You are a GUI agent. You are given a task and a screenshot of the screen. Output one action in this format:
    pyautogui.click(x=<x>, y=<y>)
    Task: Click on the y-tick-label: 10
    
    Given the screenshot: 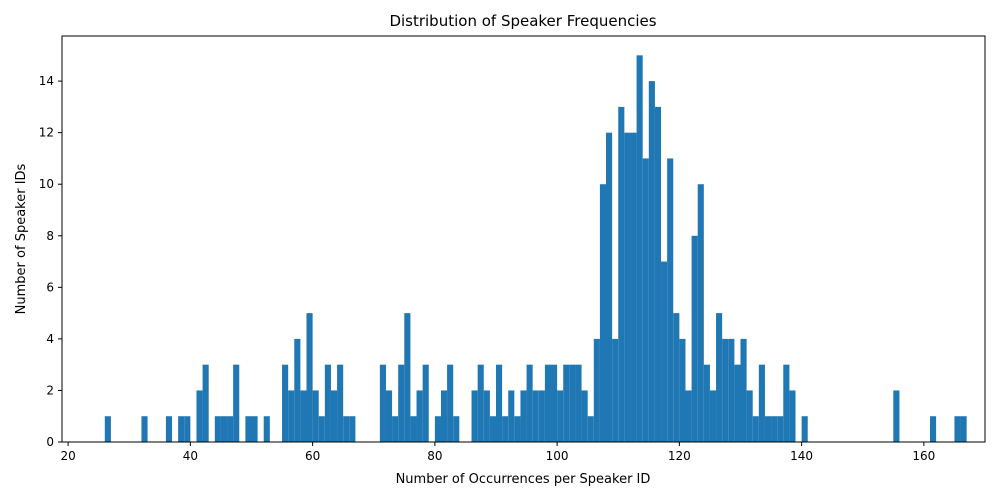 What is the action you would take?
    pyautogui.click(x=46, y=184)
    